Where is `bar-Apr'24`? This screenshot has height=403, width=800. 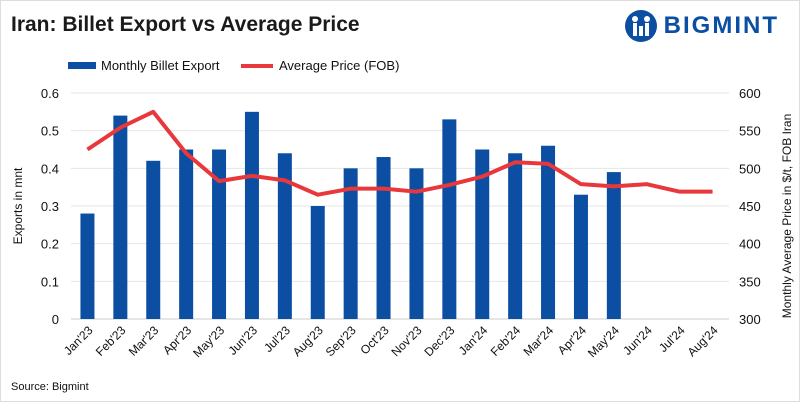
bar-Apr'24 is located at coordinates (581, 257).